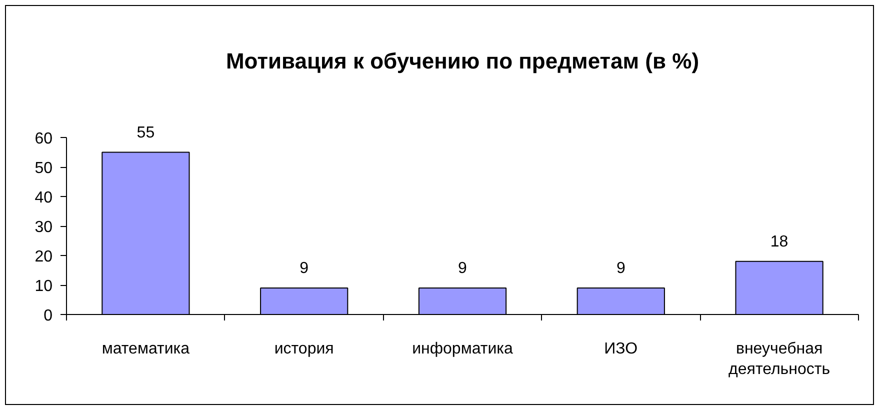 The image size is (883, 415). What do you see at coordinates (43, 227) in the screenshot?
I see `y-tick-label: 30` at bounding box center [43, 227].